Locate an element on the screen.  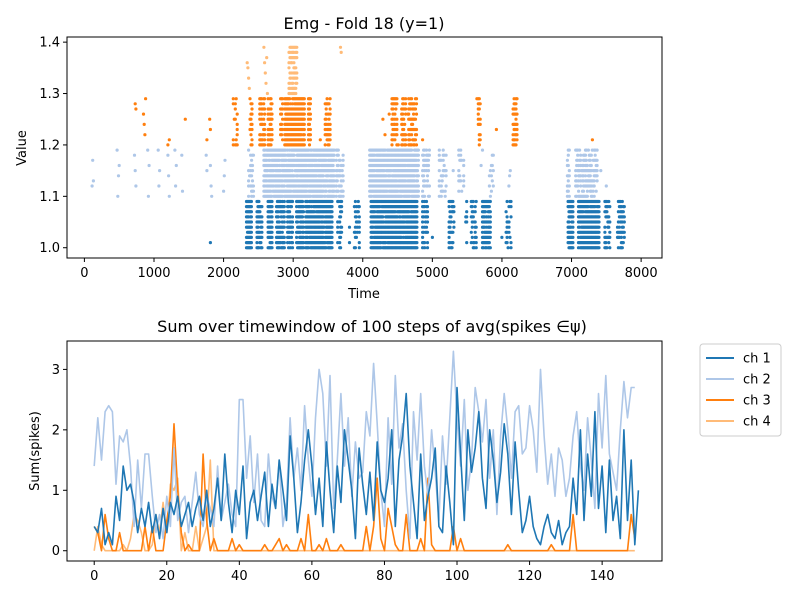
x-tick-label: 100 is located at coordinates (457, 576).